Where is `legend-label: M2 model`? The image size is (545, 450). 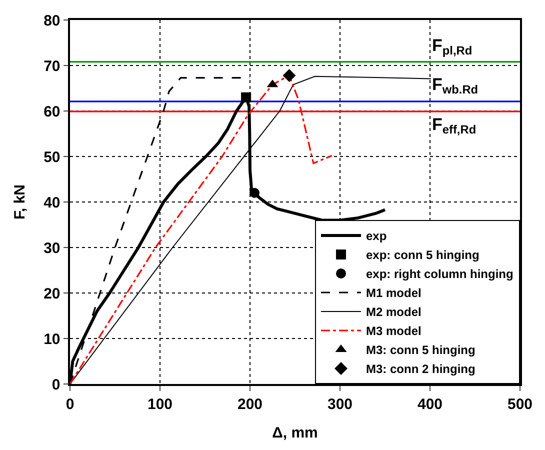
legend-label: M2 model is located at coordinates (394, 312).